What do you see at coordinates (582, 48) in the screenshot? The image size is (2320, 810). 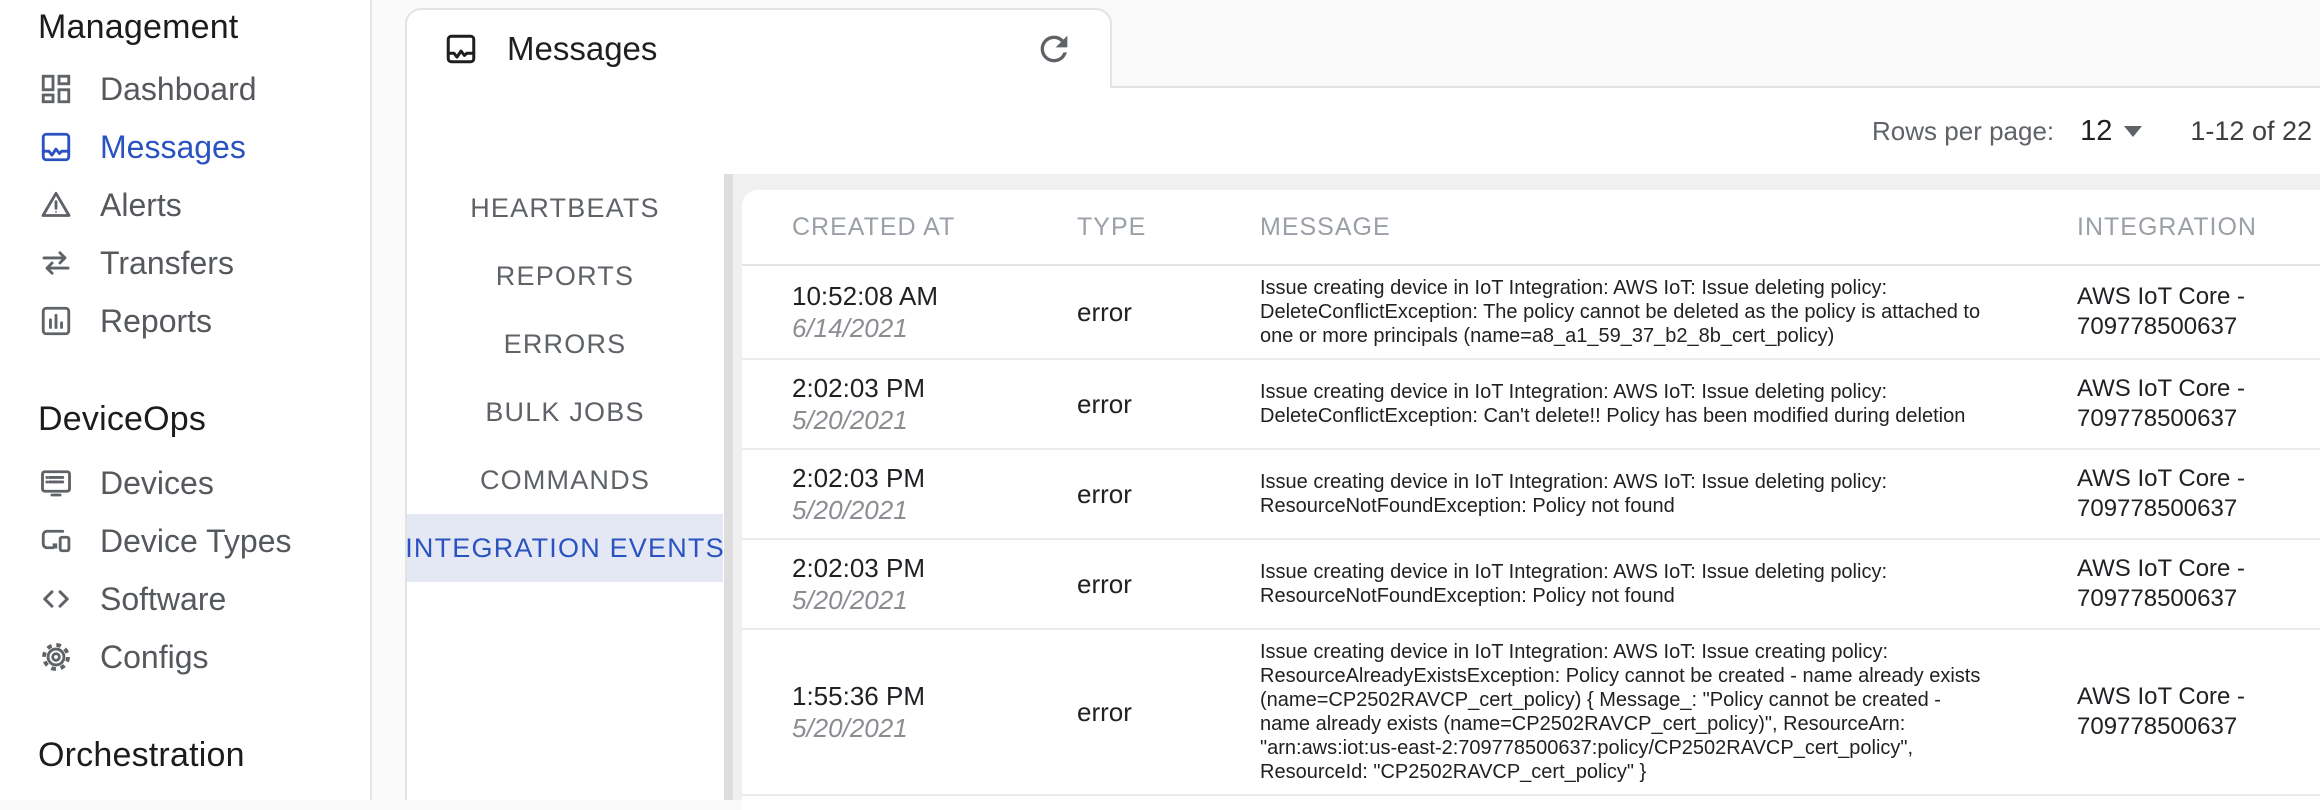 I see `tab-title: Messages` at bounding box center [582, 48].